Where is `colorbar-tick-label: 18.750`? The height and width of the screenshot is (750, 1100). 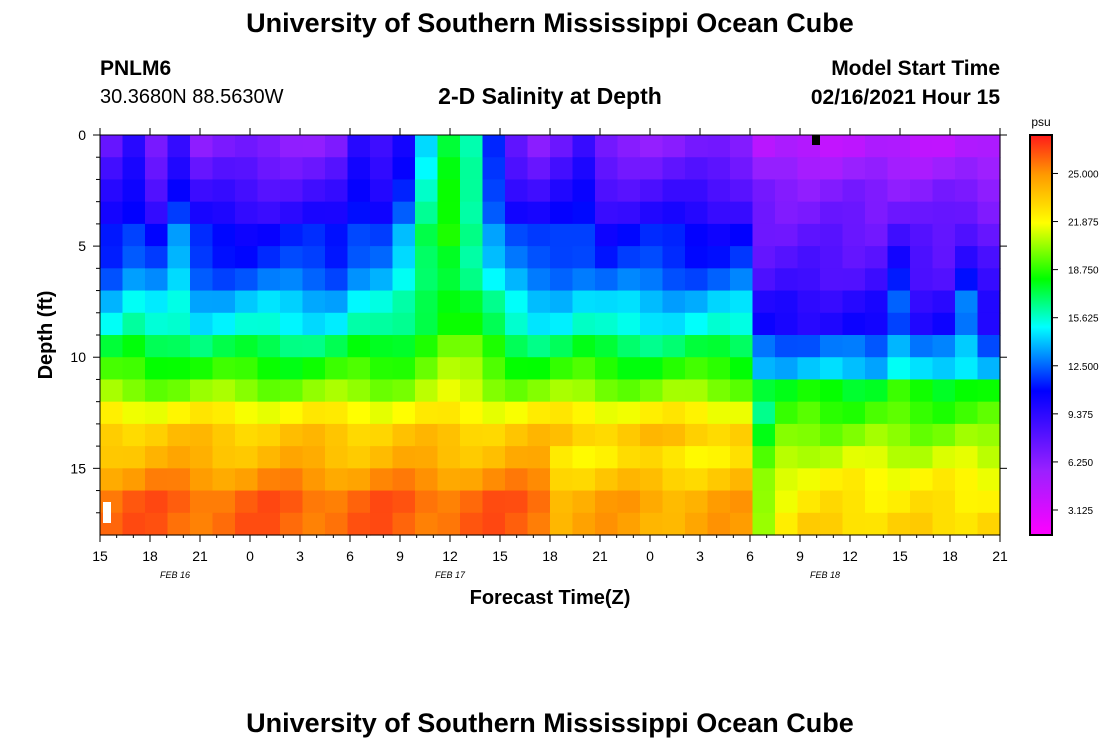 colorbar-tick-label: 18.750 is located at coordinates (1083, 271).